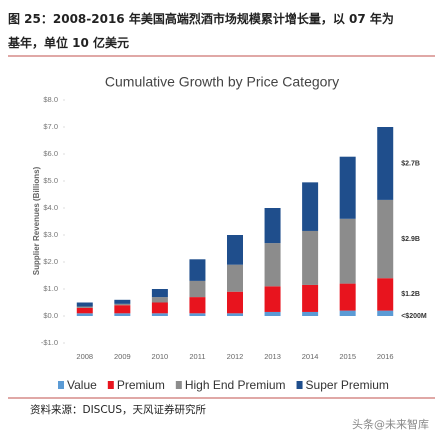 This screenshot has height=438, width=443. I want to click on x-tick-label: 2008, so click(84, 356).